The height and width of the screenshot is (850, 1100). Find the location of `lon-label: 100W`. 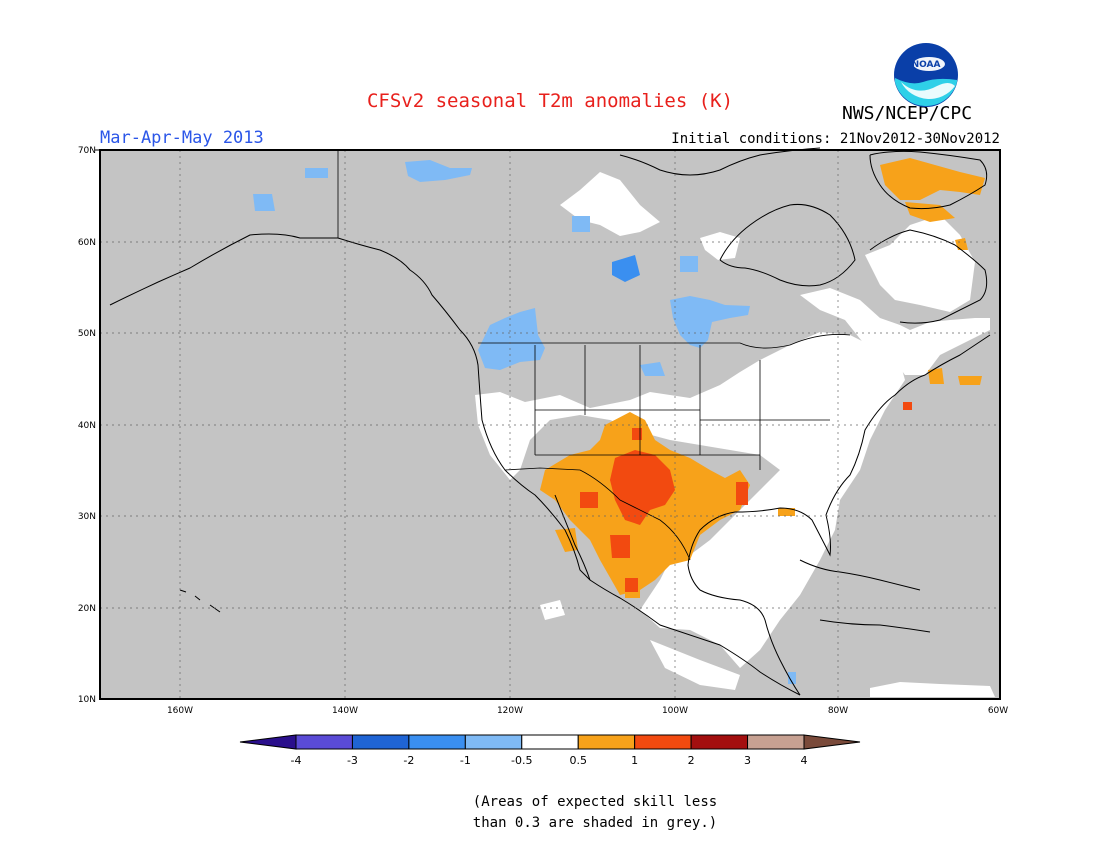

lon-label: 100W is located at coordinates (675, 711).